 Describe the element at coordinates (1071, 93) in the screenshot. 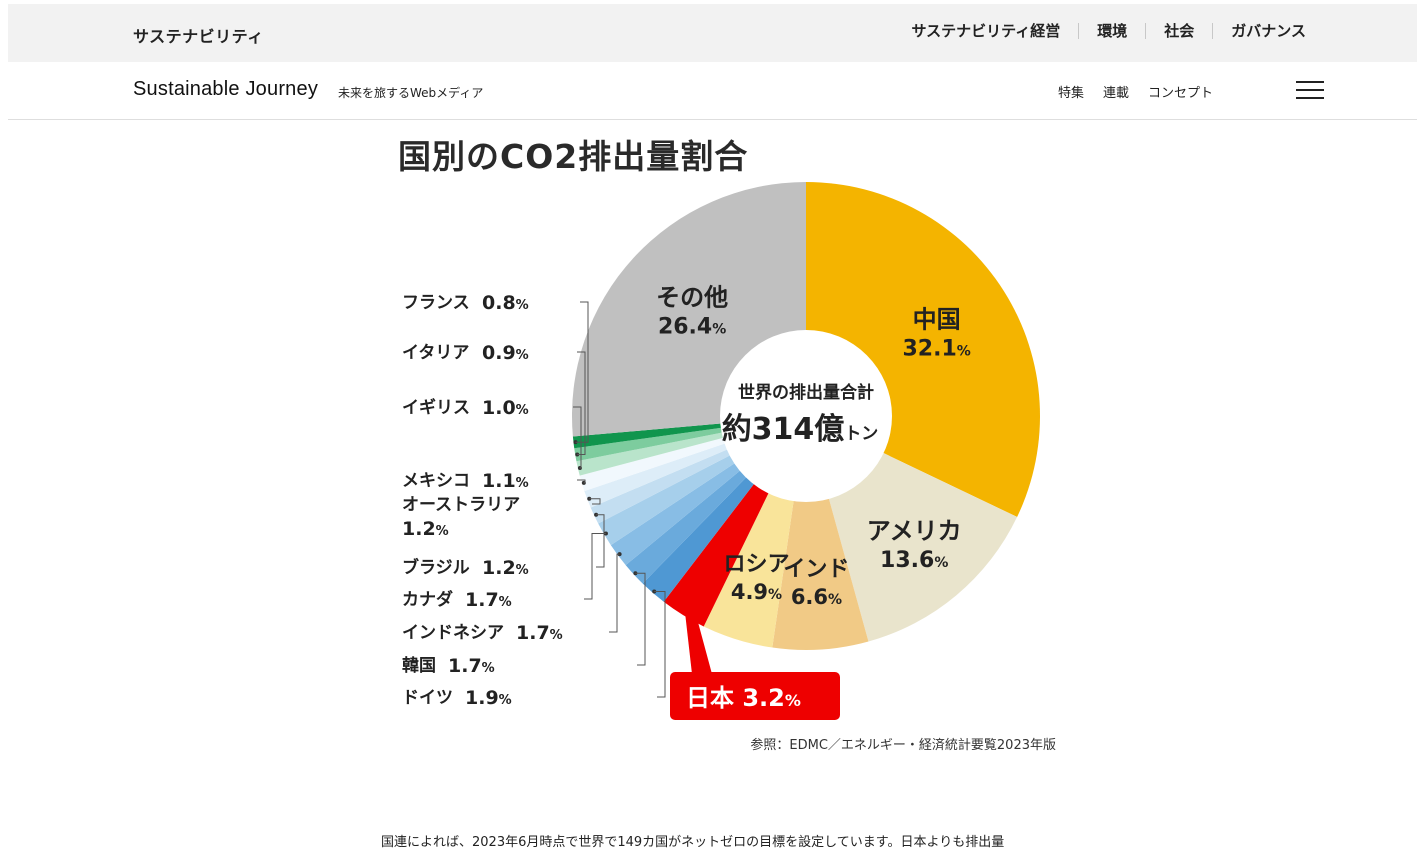

I see `nav-features: 特集` at that location.